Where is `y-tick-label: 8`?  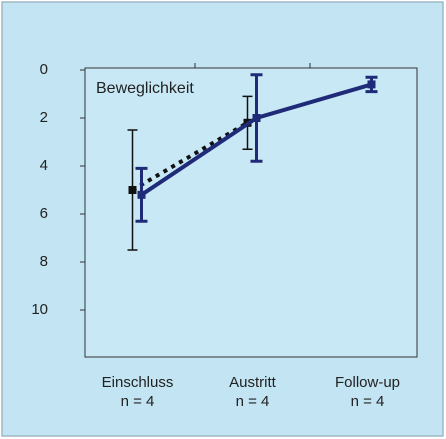 y-tick-label: 8 is located at coordinates (44, 261).